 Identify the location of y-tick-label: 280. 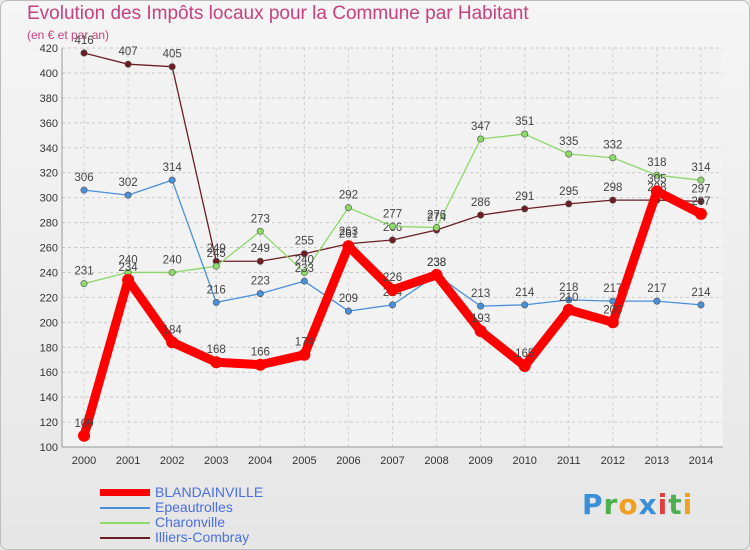
(49, 224).